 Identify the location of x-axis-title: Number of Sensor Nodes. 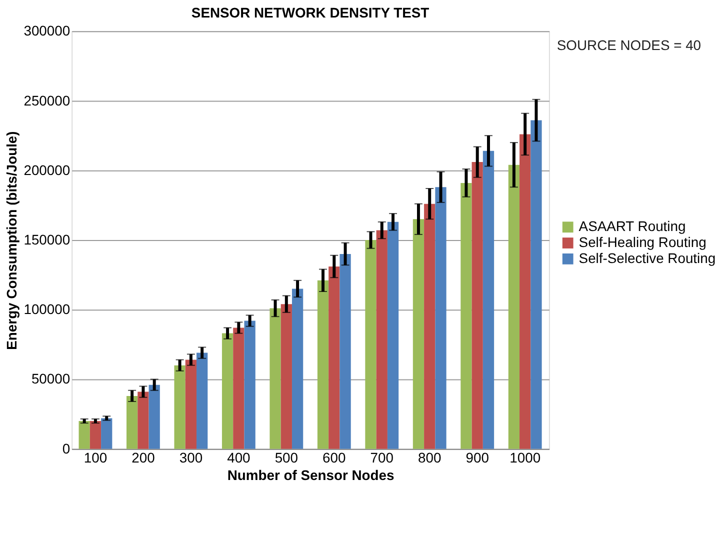
(310, 475).